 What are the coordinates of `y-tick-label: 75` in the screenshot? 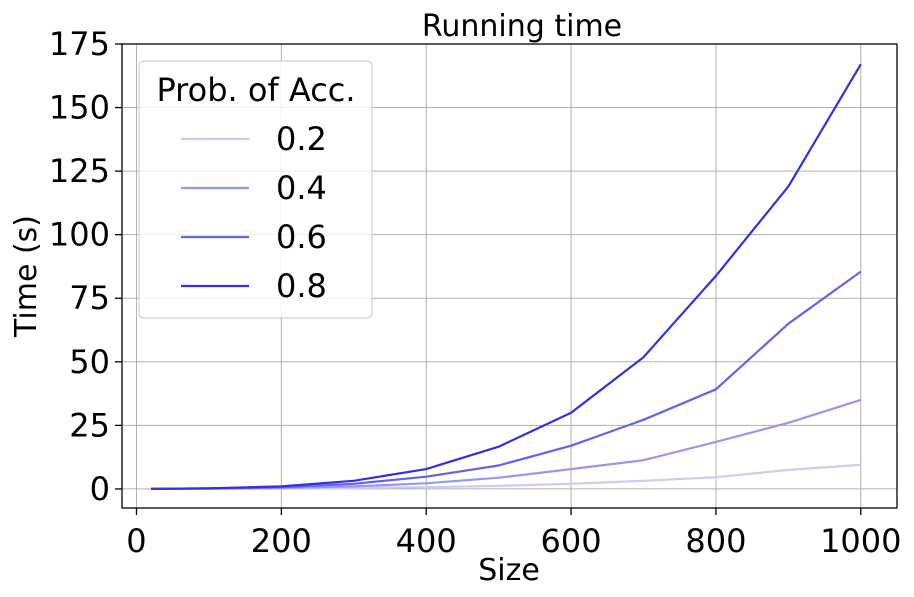 It's located at (89, 298).